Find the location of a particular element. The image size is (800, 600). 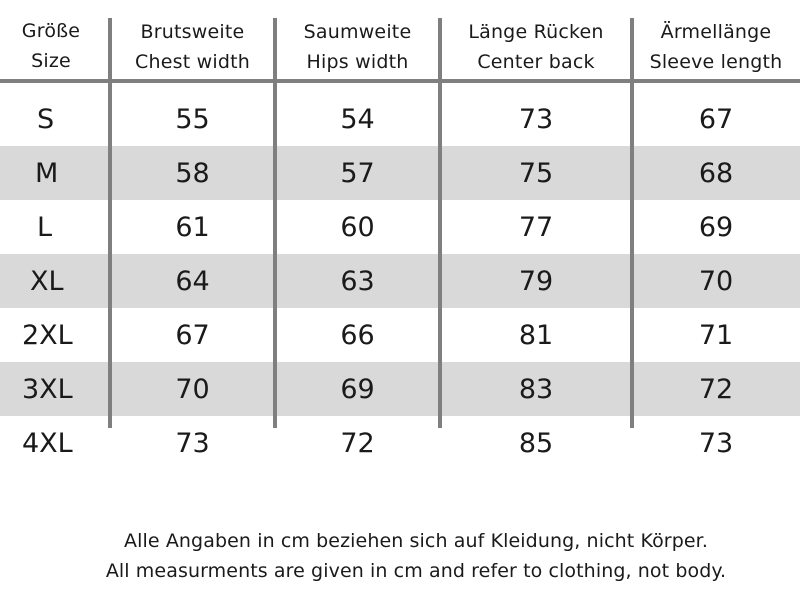

chest-cell: 73 is located at coordinates (192, 443).